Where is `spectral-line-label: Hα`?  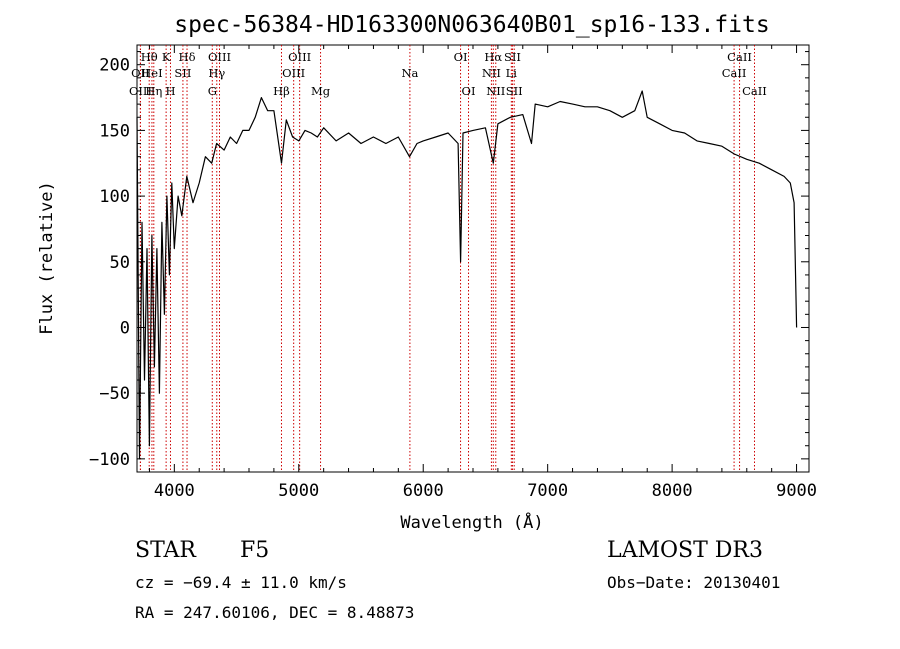 spectral-line-label: Hα is located at coordinates (493, 57).